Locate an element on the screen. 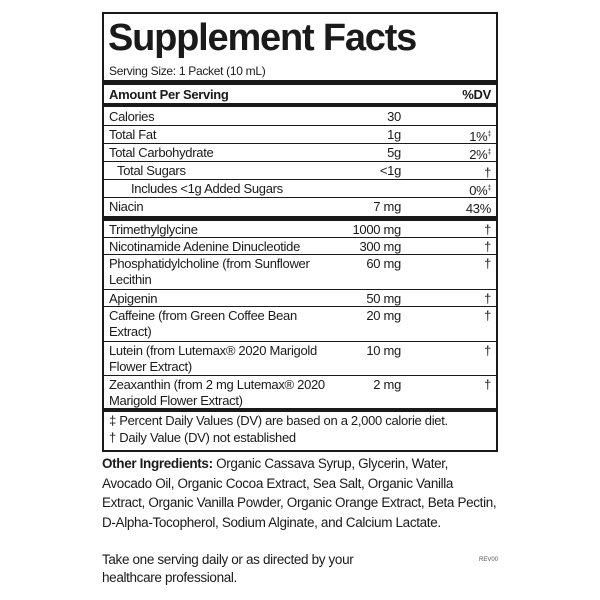 The image size is (600, 600). nutrient-row: Niacin 7 mg 43% is located at coordinates (300, 207).